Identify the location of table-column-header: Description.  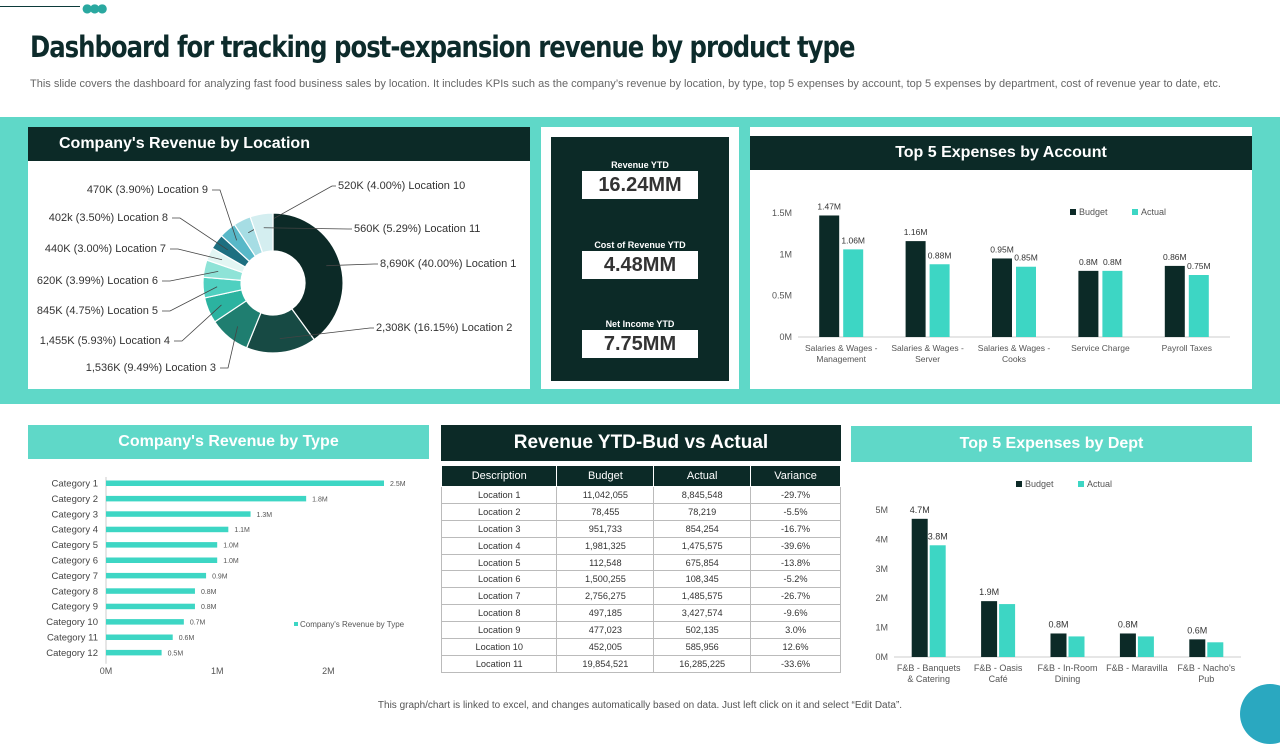
(499, 476).